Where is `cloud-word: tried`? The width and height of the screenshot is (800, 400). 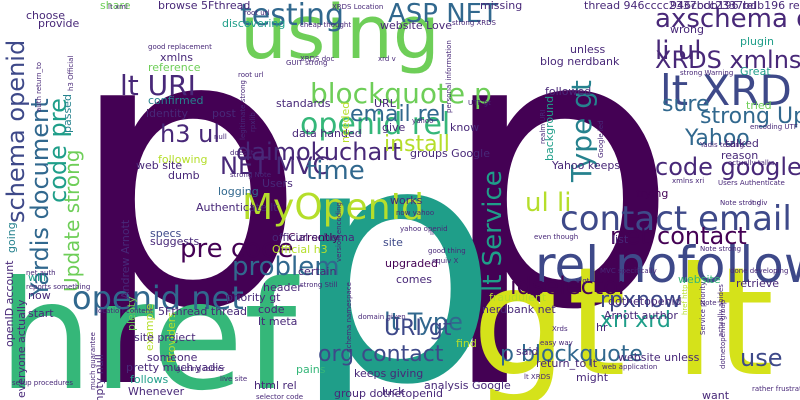 cloud-word: tried is located at coordinates (759, 105).